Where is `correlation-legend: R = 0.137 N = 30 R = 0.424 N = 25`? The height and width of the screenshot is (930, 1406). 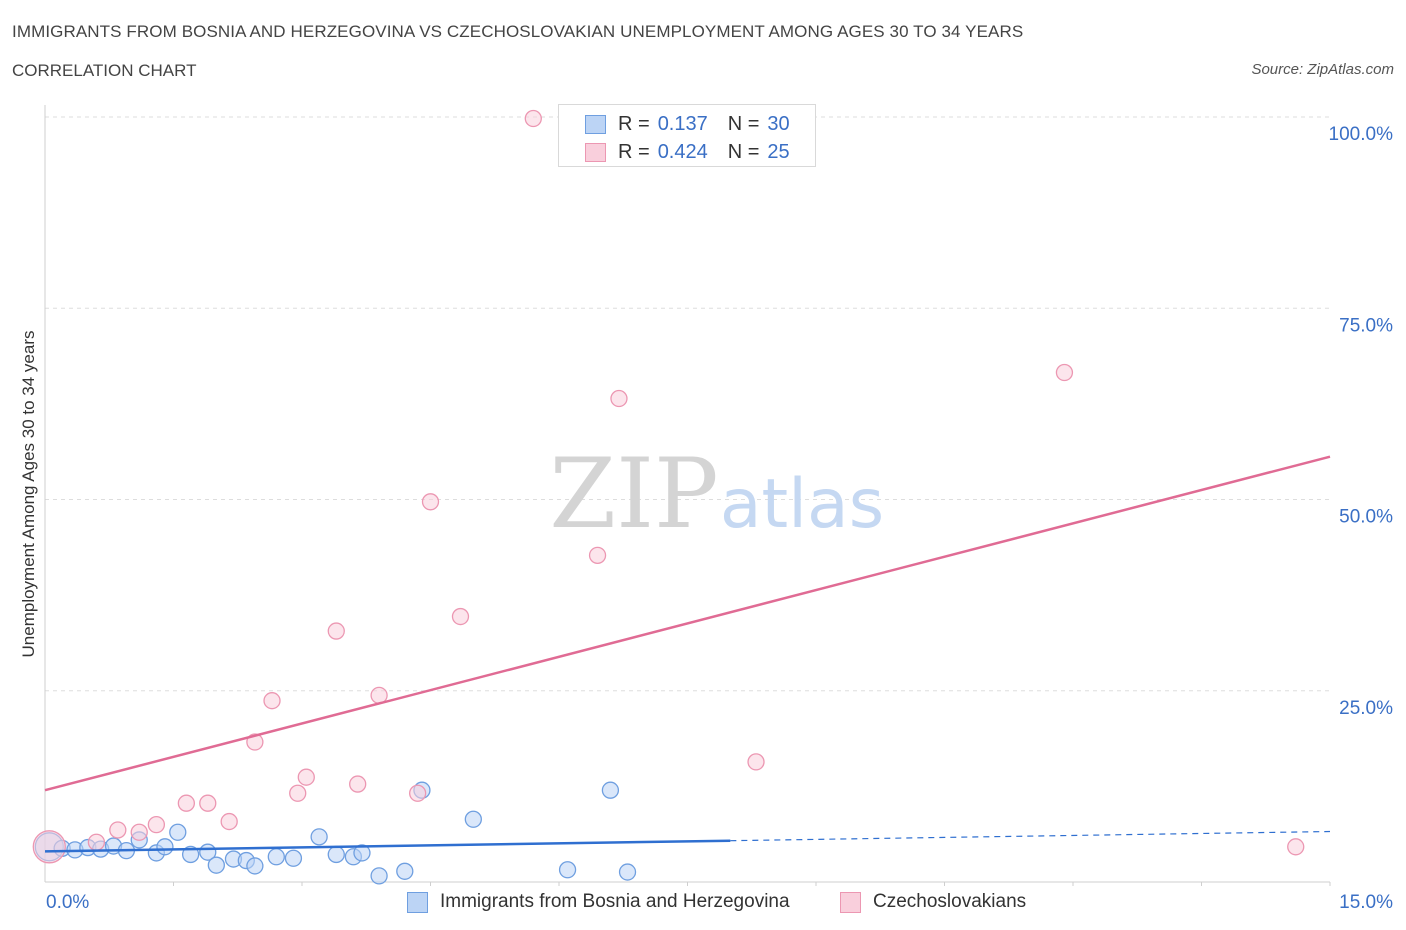
correlation-legend: R = 0.137 N = 30 R = 0.424 N = 25 is located at coordinates (687, 135).